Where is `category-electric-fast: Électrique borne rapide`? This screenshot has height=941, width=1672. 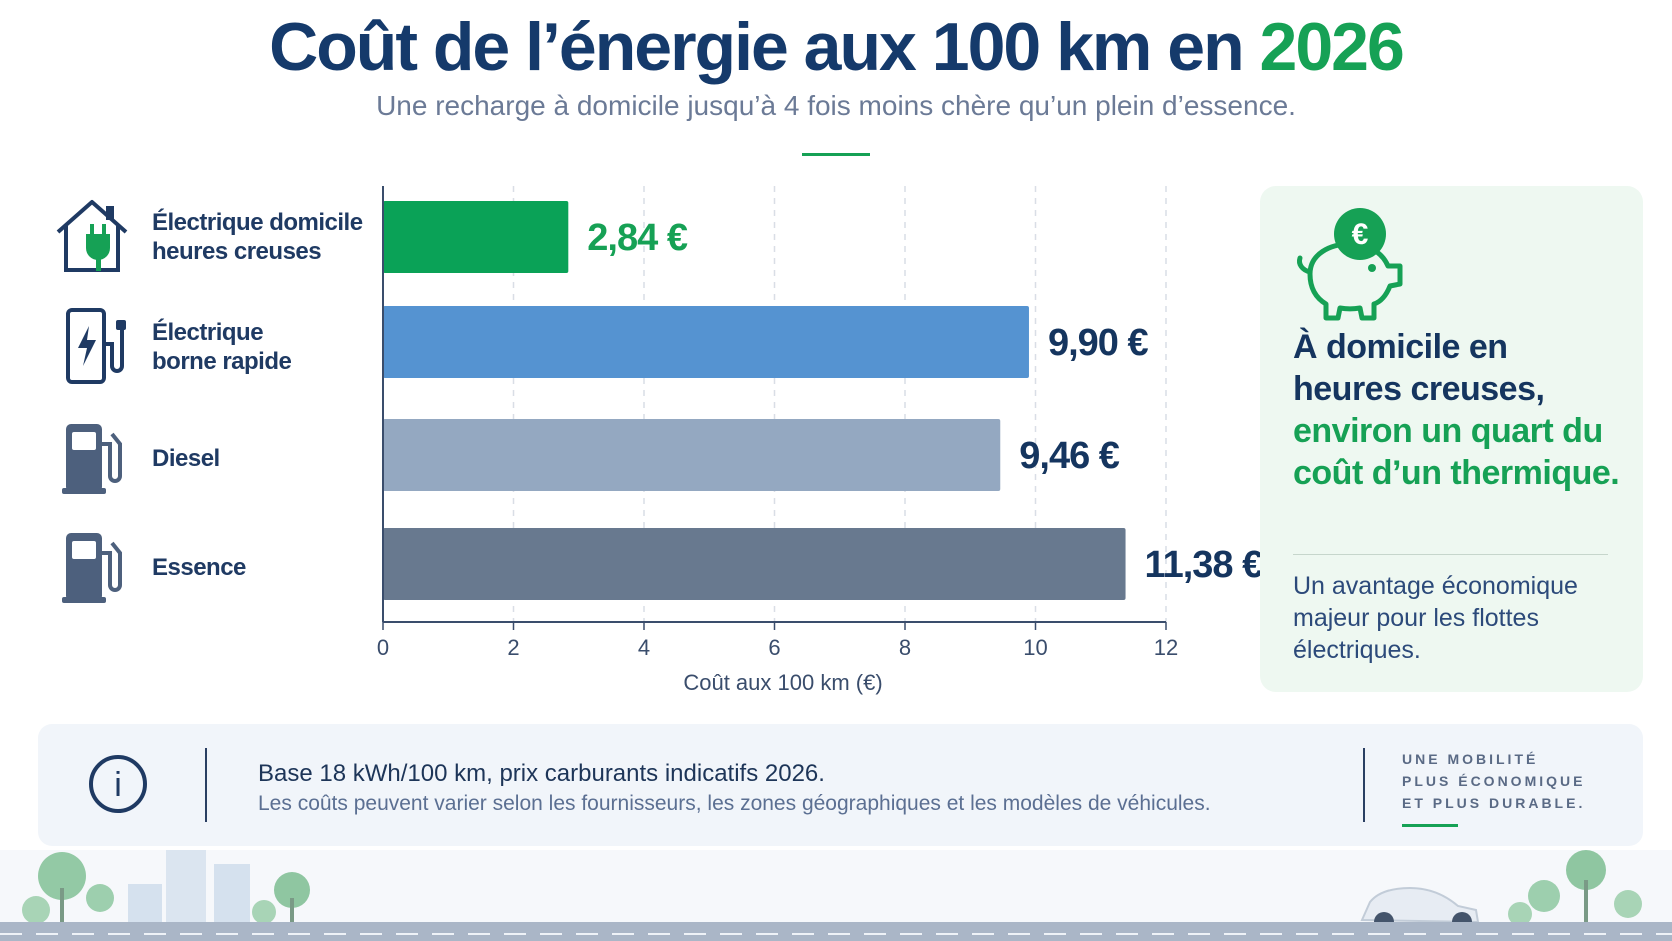 category-electric-fast: Électrique borne rapide is located at coordinates (212, 346).